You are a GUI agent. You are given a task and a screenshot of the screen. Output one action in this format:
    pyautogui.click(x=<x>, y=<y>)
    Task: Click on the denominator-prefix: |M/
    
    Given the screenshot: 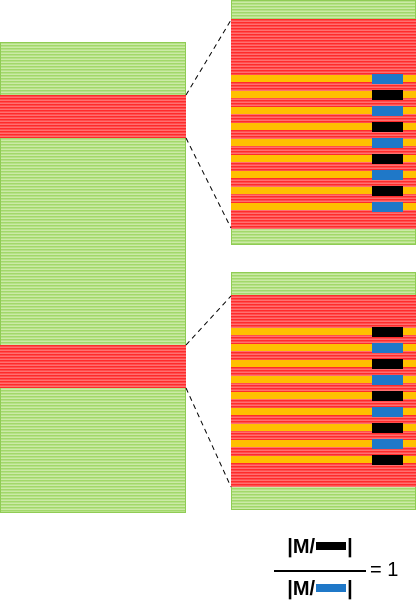 What is the action you would take?
    pyautogui.click(x=301, y=589)
    